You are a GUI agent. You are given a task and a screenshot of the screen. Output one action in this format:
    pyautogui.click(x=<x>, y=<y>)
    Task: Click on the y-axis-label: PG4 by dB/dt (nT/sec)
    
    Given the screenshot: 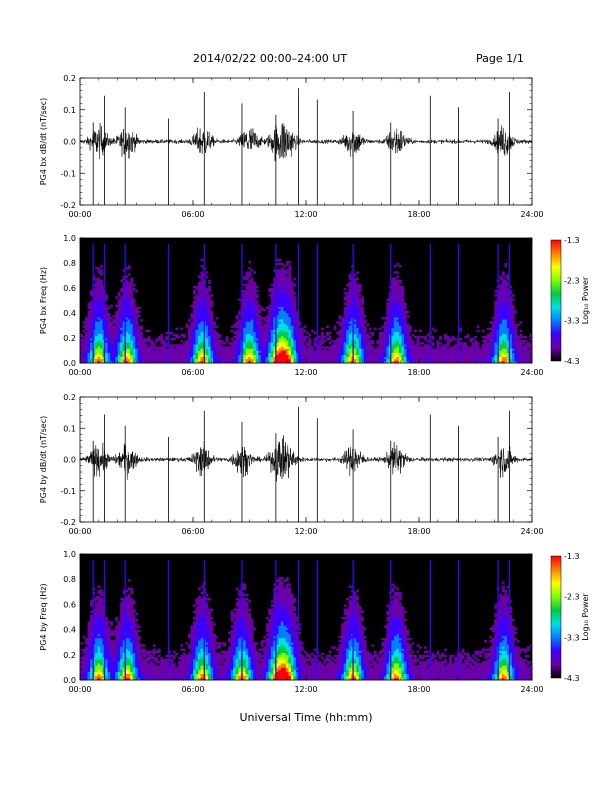 What is the action you would take?
    pyautogui.click(x=43, y=459)
    